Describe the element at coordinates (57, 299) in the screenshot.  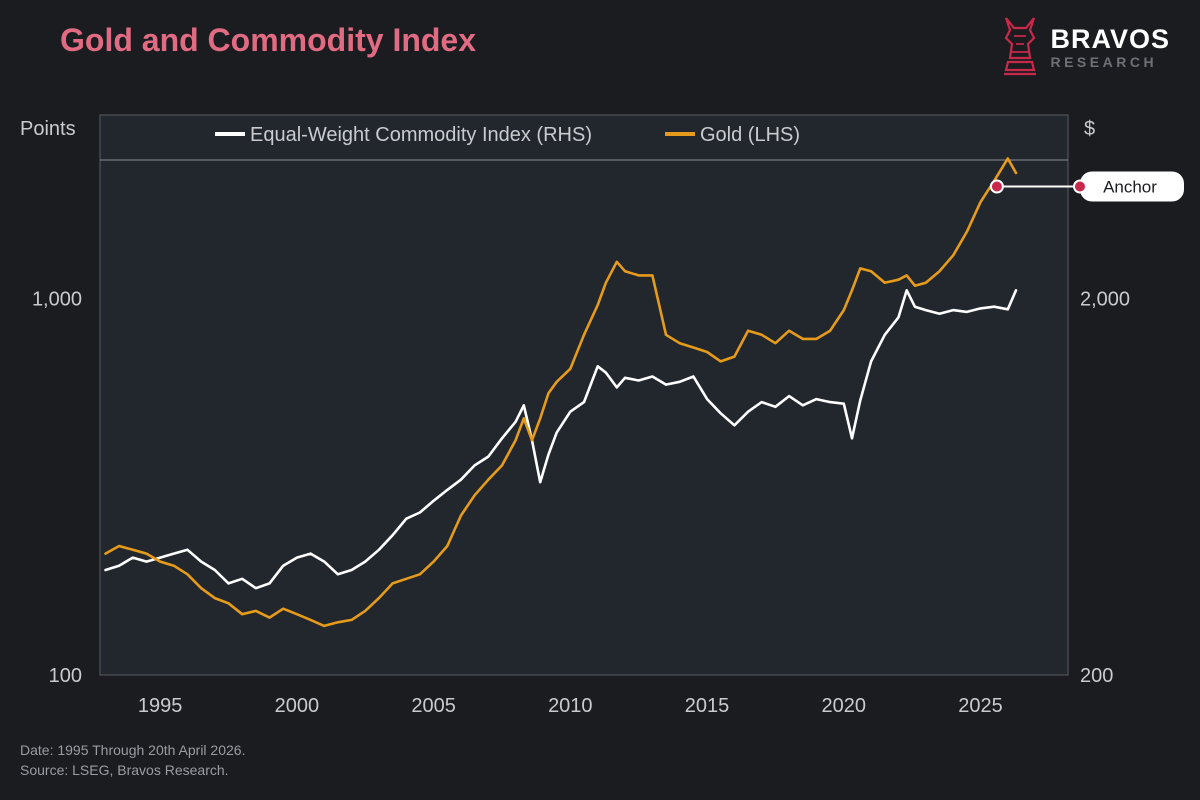
I see `left-tick-label: 1,000` at that location.